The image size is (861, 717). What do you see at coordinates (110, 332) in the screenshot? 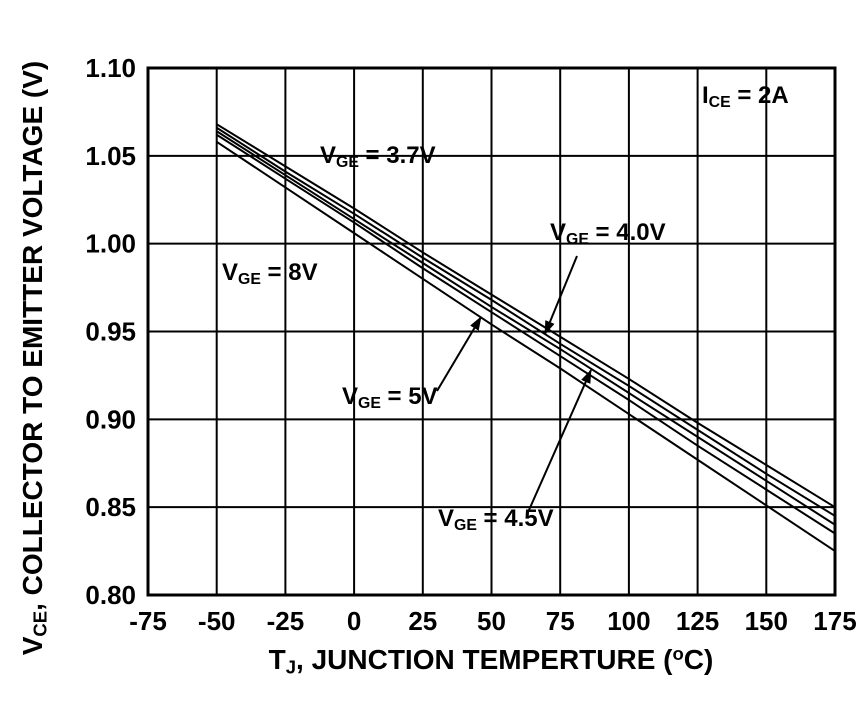
I see `y-tick-label: 0.95` at bounding box center [110, 332].